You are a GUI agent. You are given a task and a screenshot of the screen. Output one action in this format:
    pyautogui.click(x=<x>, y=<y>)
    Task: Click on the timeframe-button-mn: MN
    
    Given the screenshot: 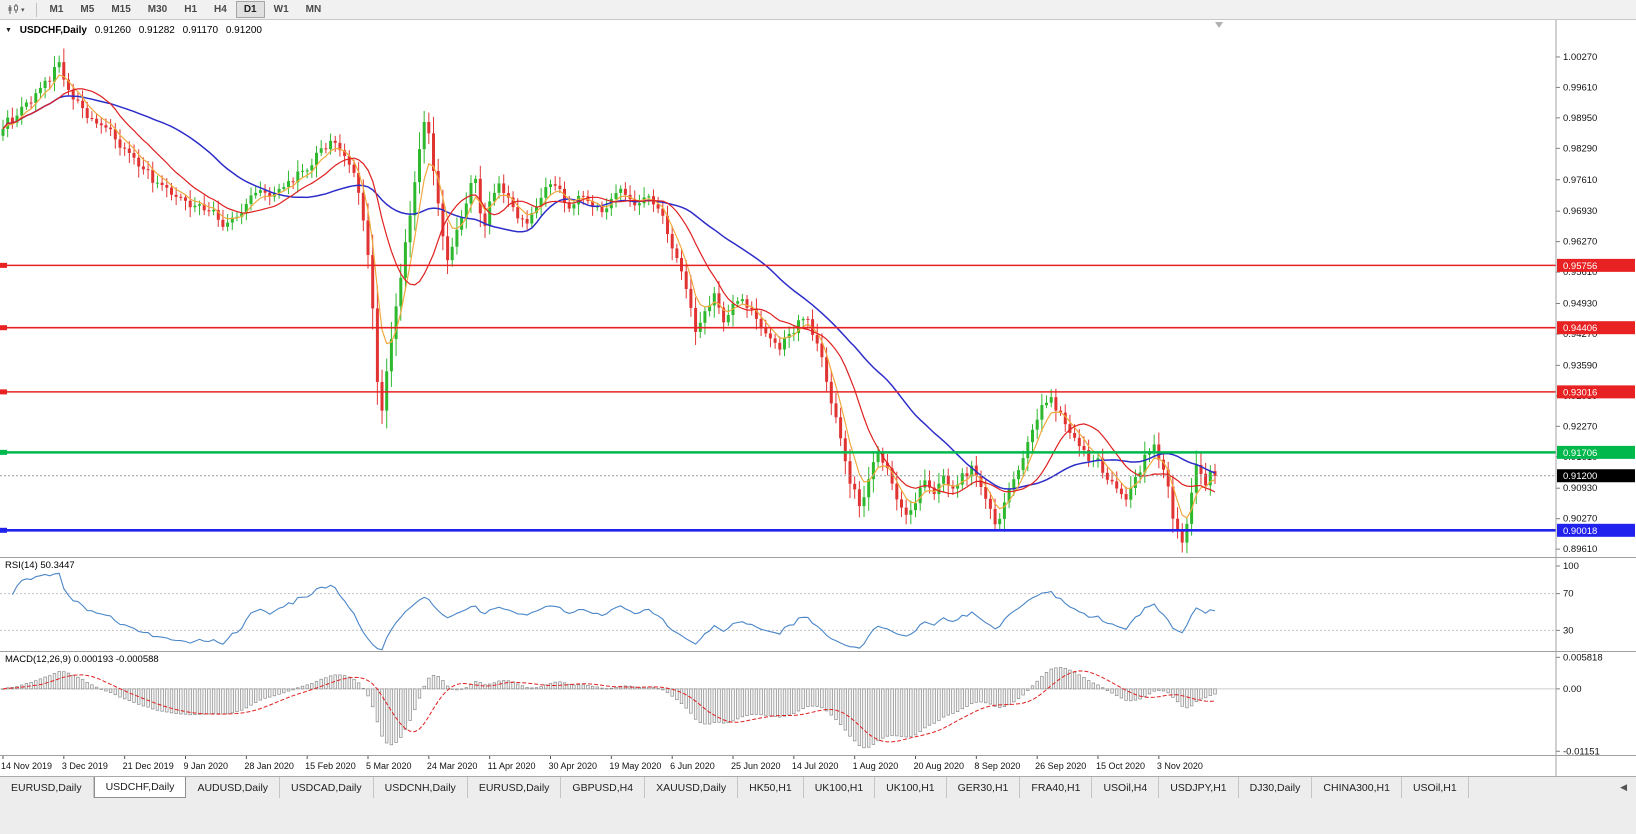 What is the action you would take?
    pyautogui.click(x=314, y=9)
    